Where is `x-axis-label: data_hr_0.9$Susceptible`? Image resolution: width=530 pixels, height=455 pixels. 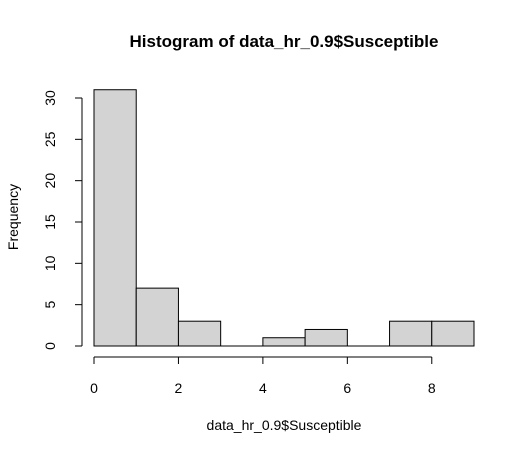 x-axis-label: data_hr_0.9$Susceptible is located at coordinates (284, 425).